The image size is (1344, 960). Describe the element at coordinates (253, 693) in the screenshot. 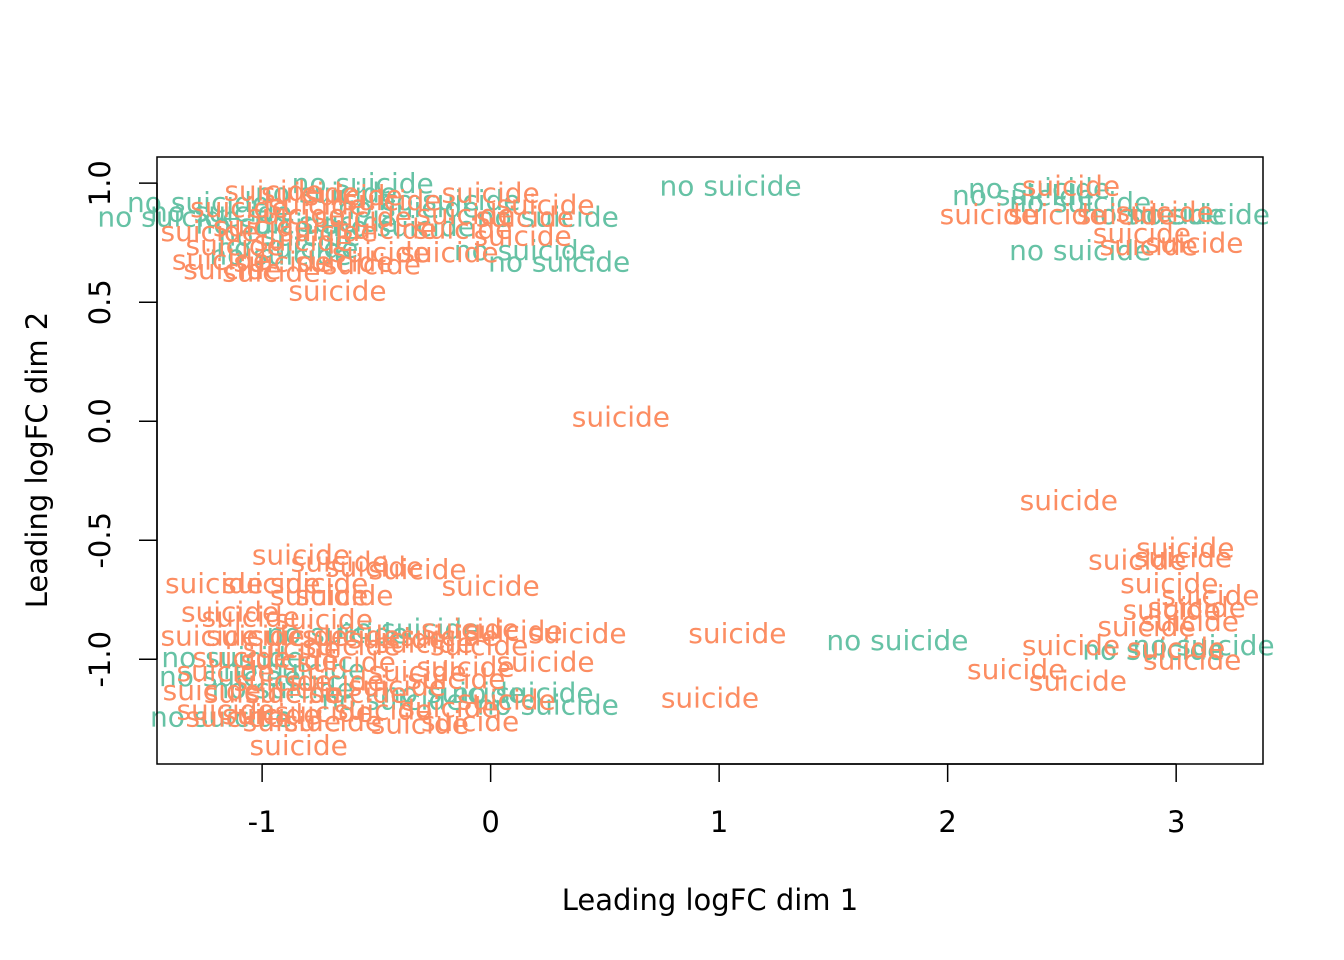

I see `point-label-suicide-78: suicide` at that location.